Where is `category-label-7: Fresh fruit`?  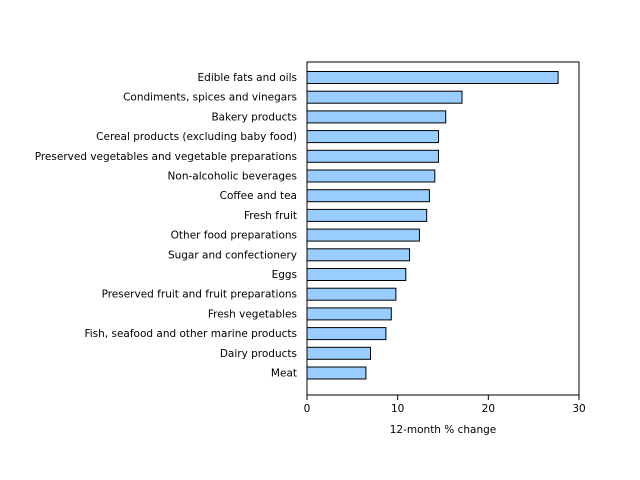 category-label-7: Fresh fruit is located at coordinates (270, 216).